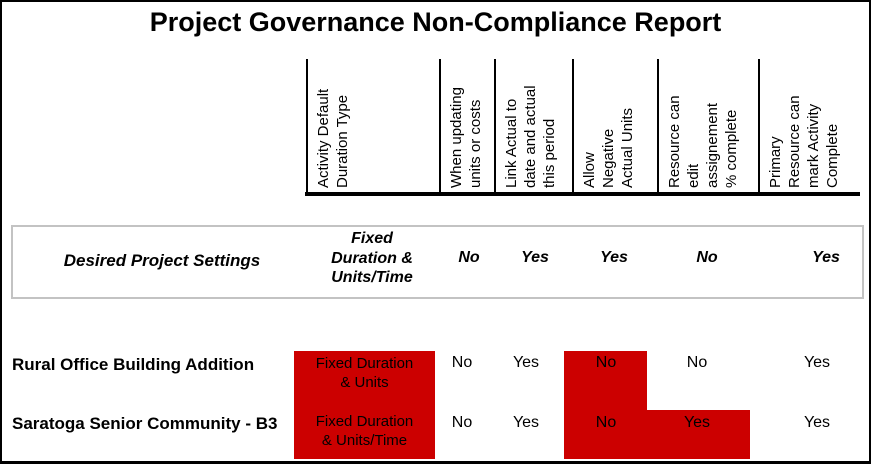  Describe the element at coordinates (817, 422) in the screenshot. I see `project-2-value-mark-complete: Yes` at that location.